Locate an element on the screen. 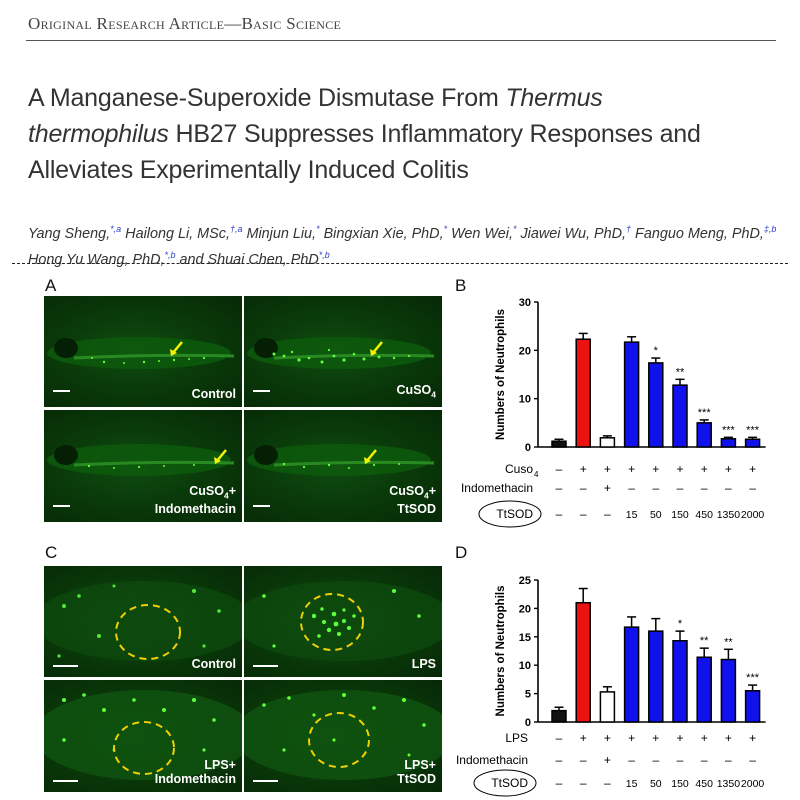 The height and width of the screenshot is (800, 800). author-name: Bingxian Xie, PhD, is located at coordinates (381, 233).